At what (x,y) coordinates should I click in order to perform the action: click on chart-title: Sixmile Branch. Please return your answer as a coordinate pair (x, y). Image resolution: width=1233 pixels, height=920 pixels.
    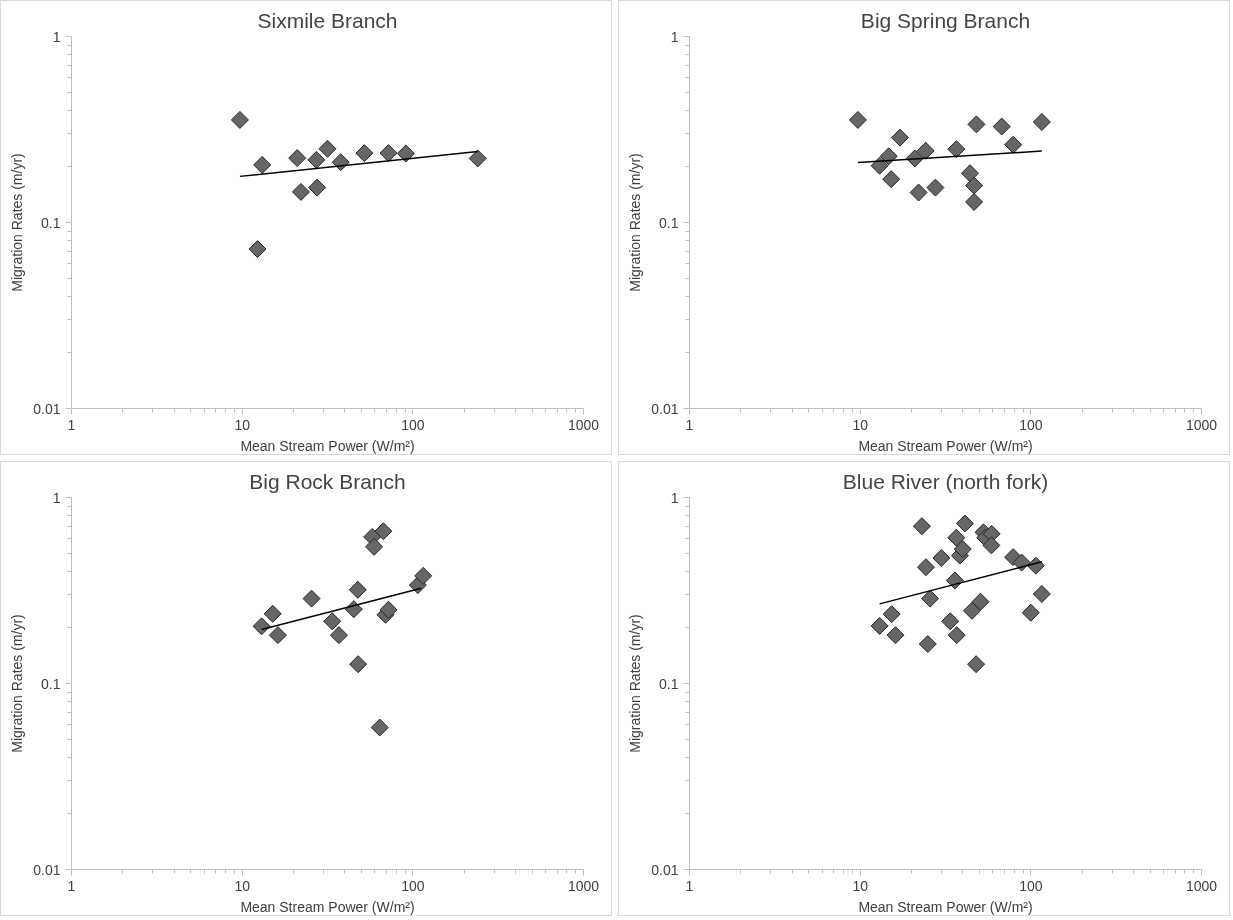
    Looking at the image, I should click on (327, 20).